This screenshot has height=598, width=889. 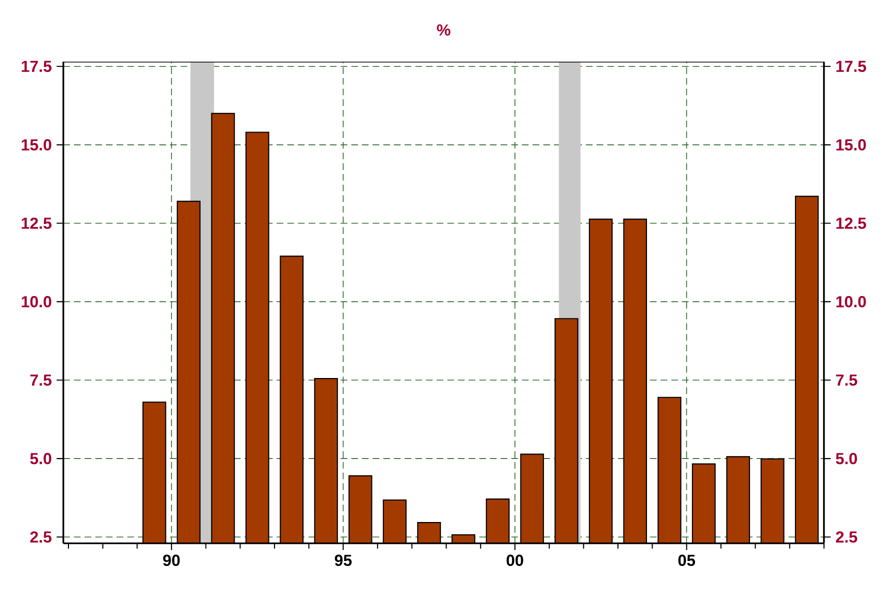 What do you see at coordinates (851, 144) in the screenshot?
I see `y2-tick-label: 15.0` at bounding box center [851, 144].